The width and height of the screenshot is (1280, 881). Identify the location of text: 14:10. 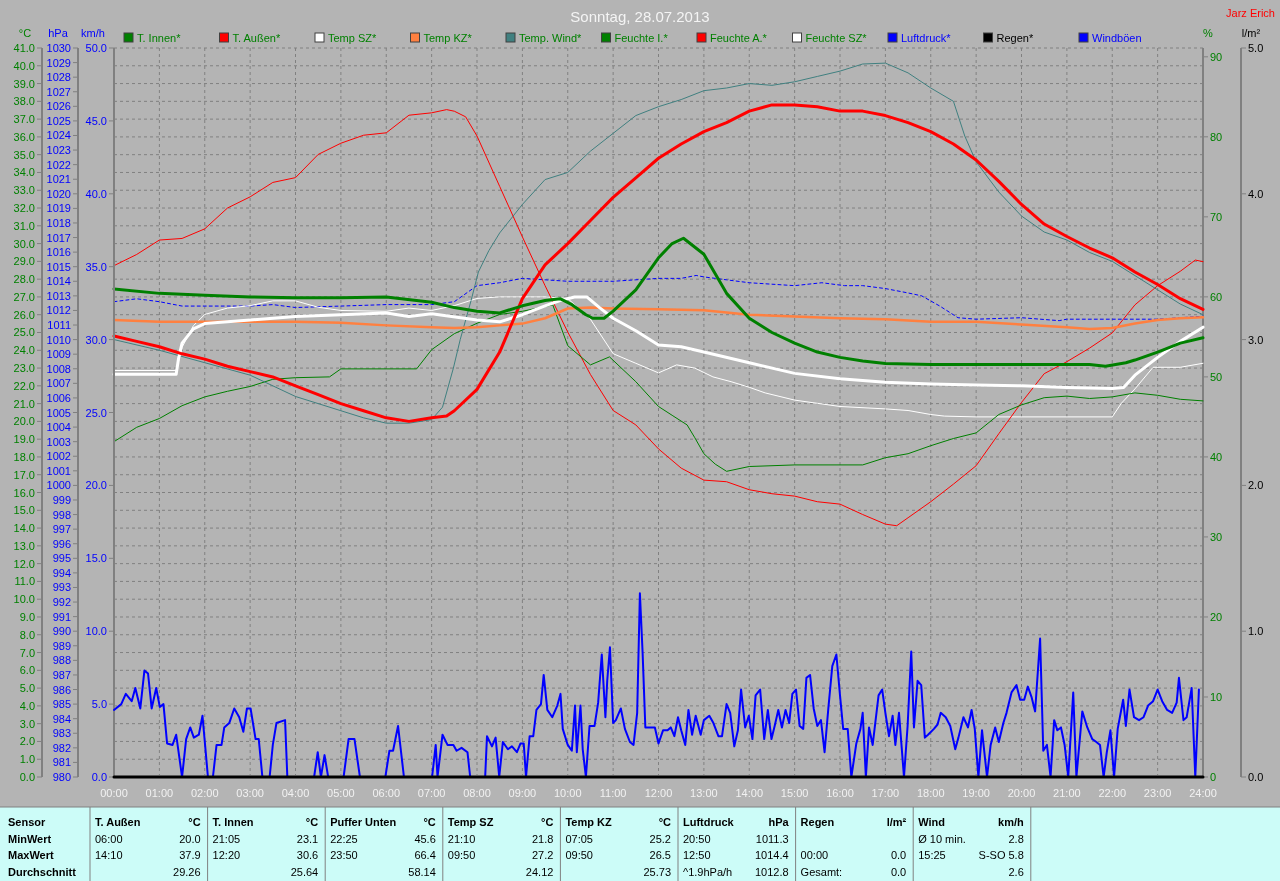
(109, 855).